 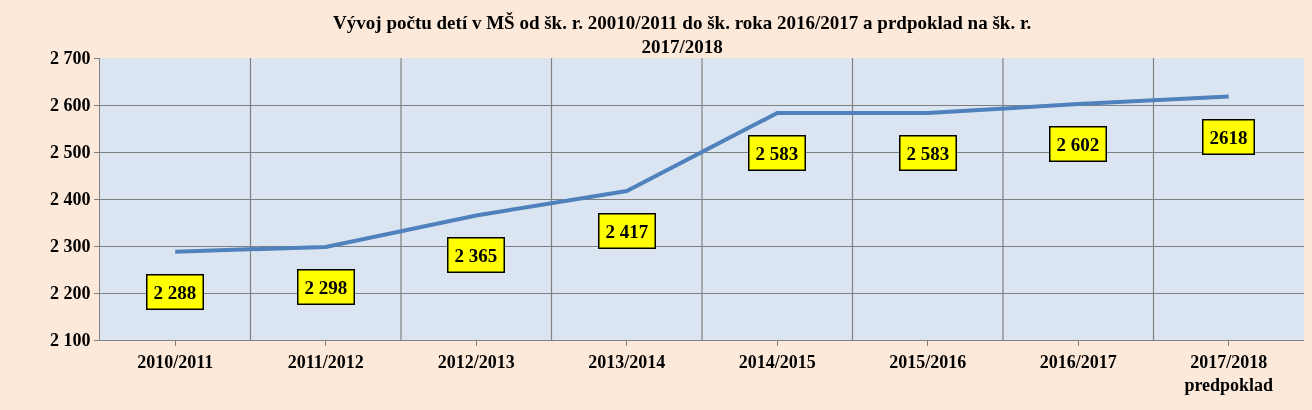 What do you see at coordinates (70, 105) in the screenshot?
I see `y-tick-label: 2 600` at bounding box center [70, 105].